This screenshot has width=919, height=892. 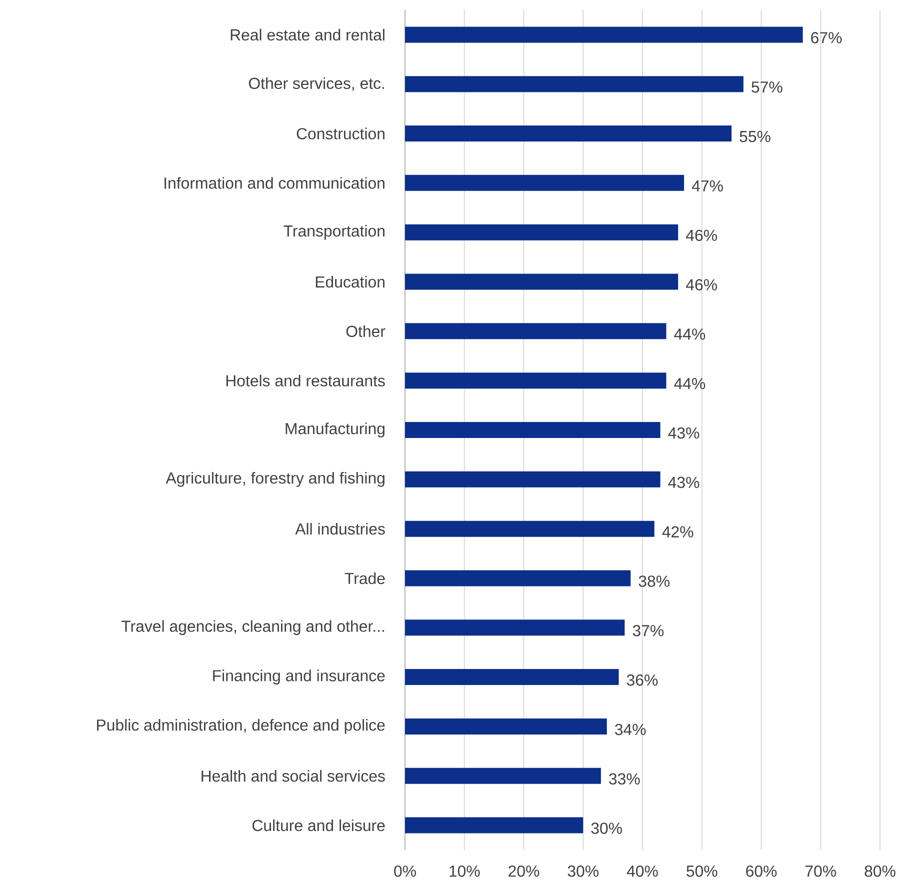 What do you see at coordinates (642, 680) in the screenshot?
I see `data-label: 36%` at bounding box center [642, 680].